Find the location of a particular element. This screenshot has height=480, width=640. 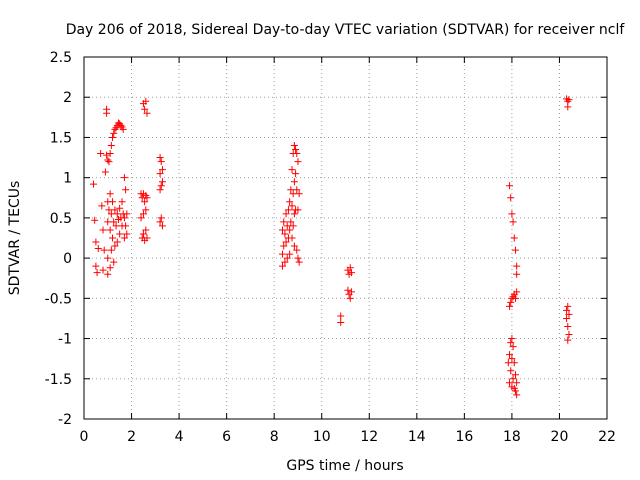

y-tick-label: -2 is located at coordinates (65, 420).